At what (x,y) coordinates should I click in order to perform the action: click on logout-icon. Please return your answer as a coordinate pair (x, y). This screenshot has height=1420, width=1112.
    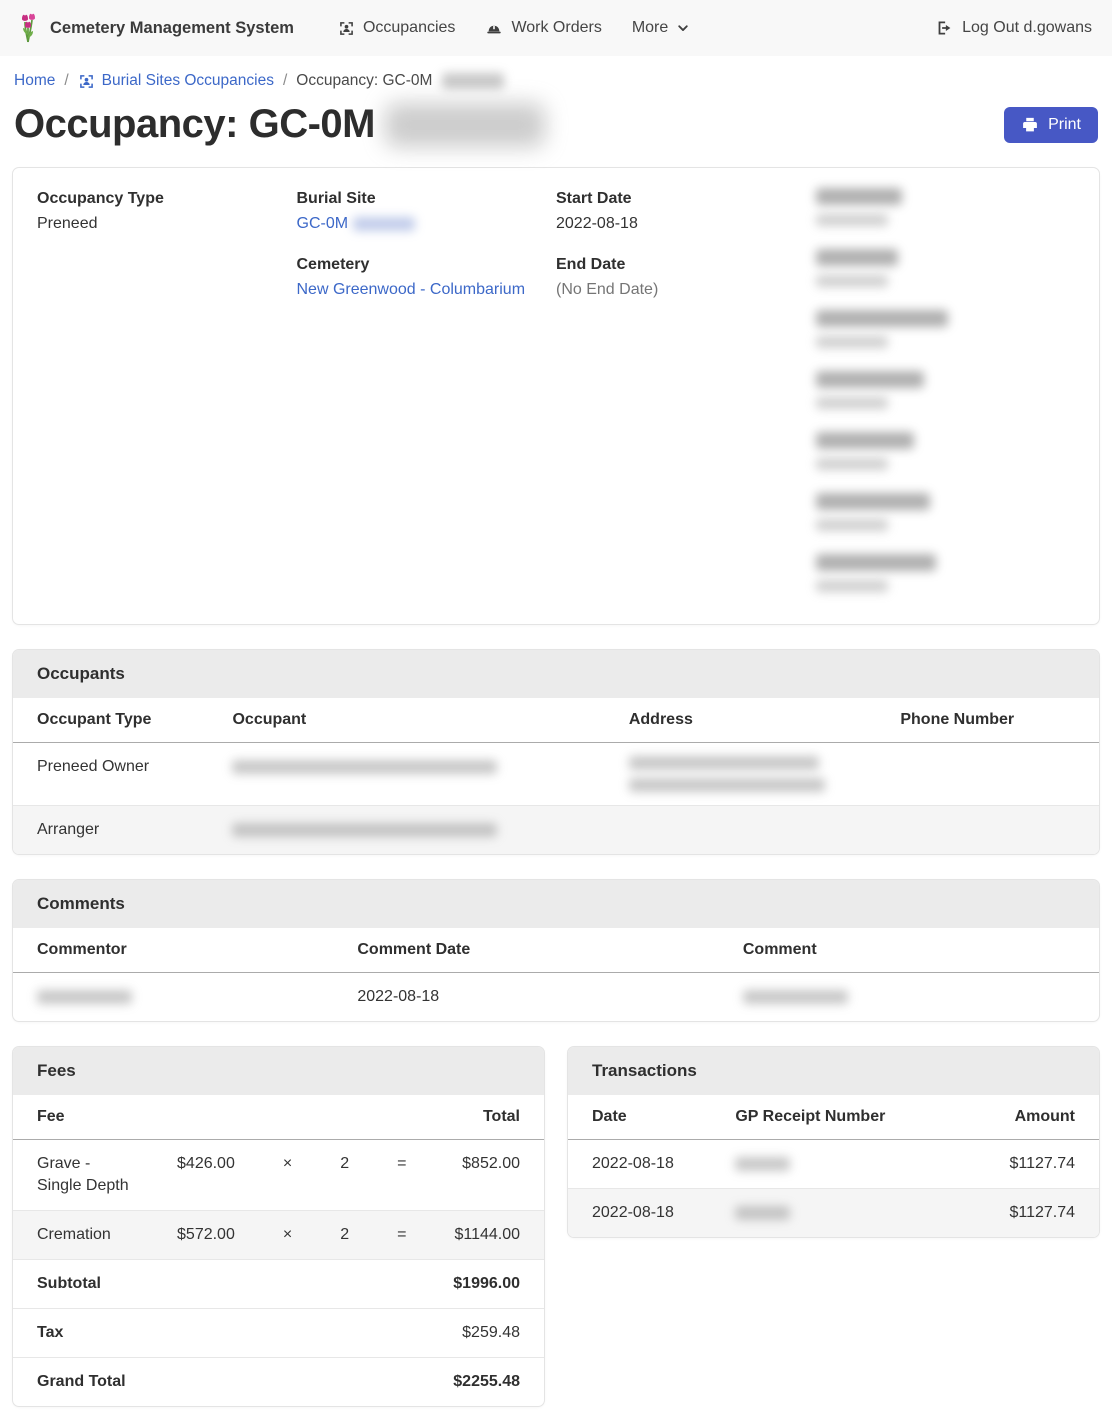
    Looking at the image, I should click on (944, 28).